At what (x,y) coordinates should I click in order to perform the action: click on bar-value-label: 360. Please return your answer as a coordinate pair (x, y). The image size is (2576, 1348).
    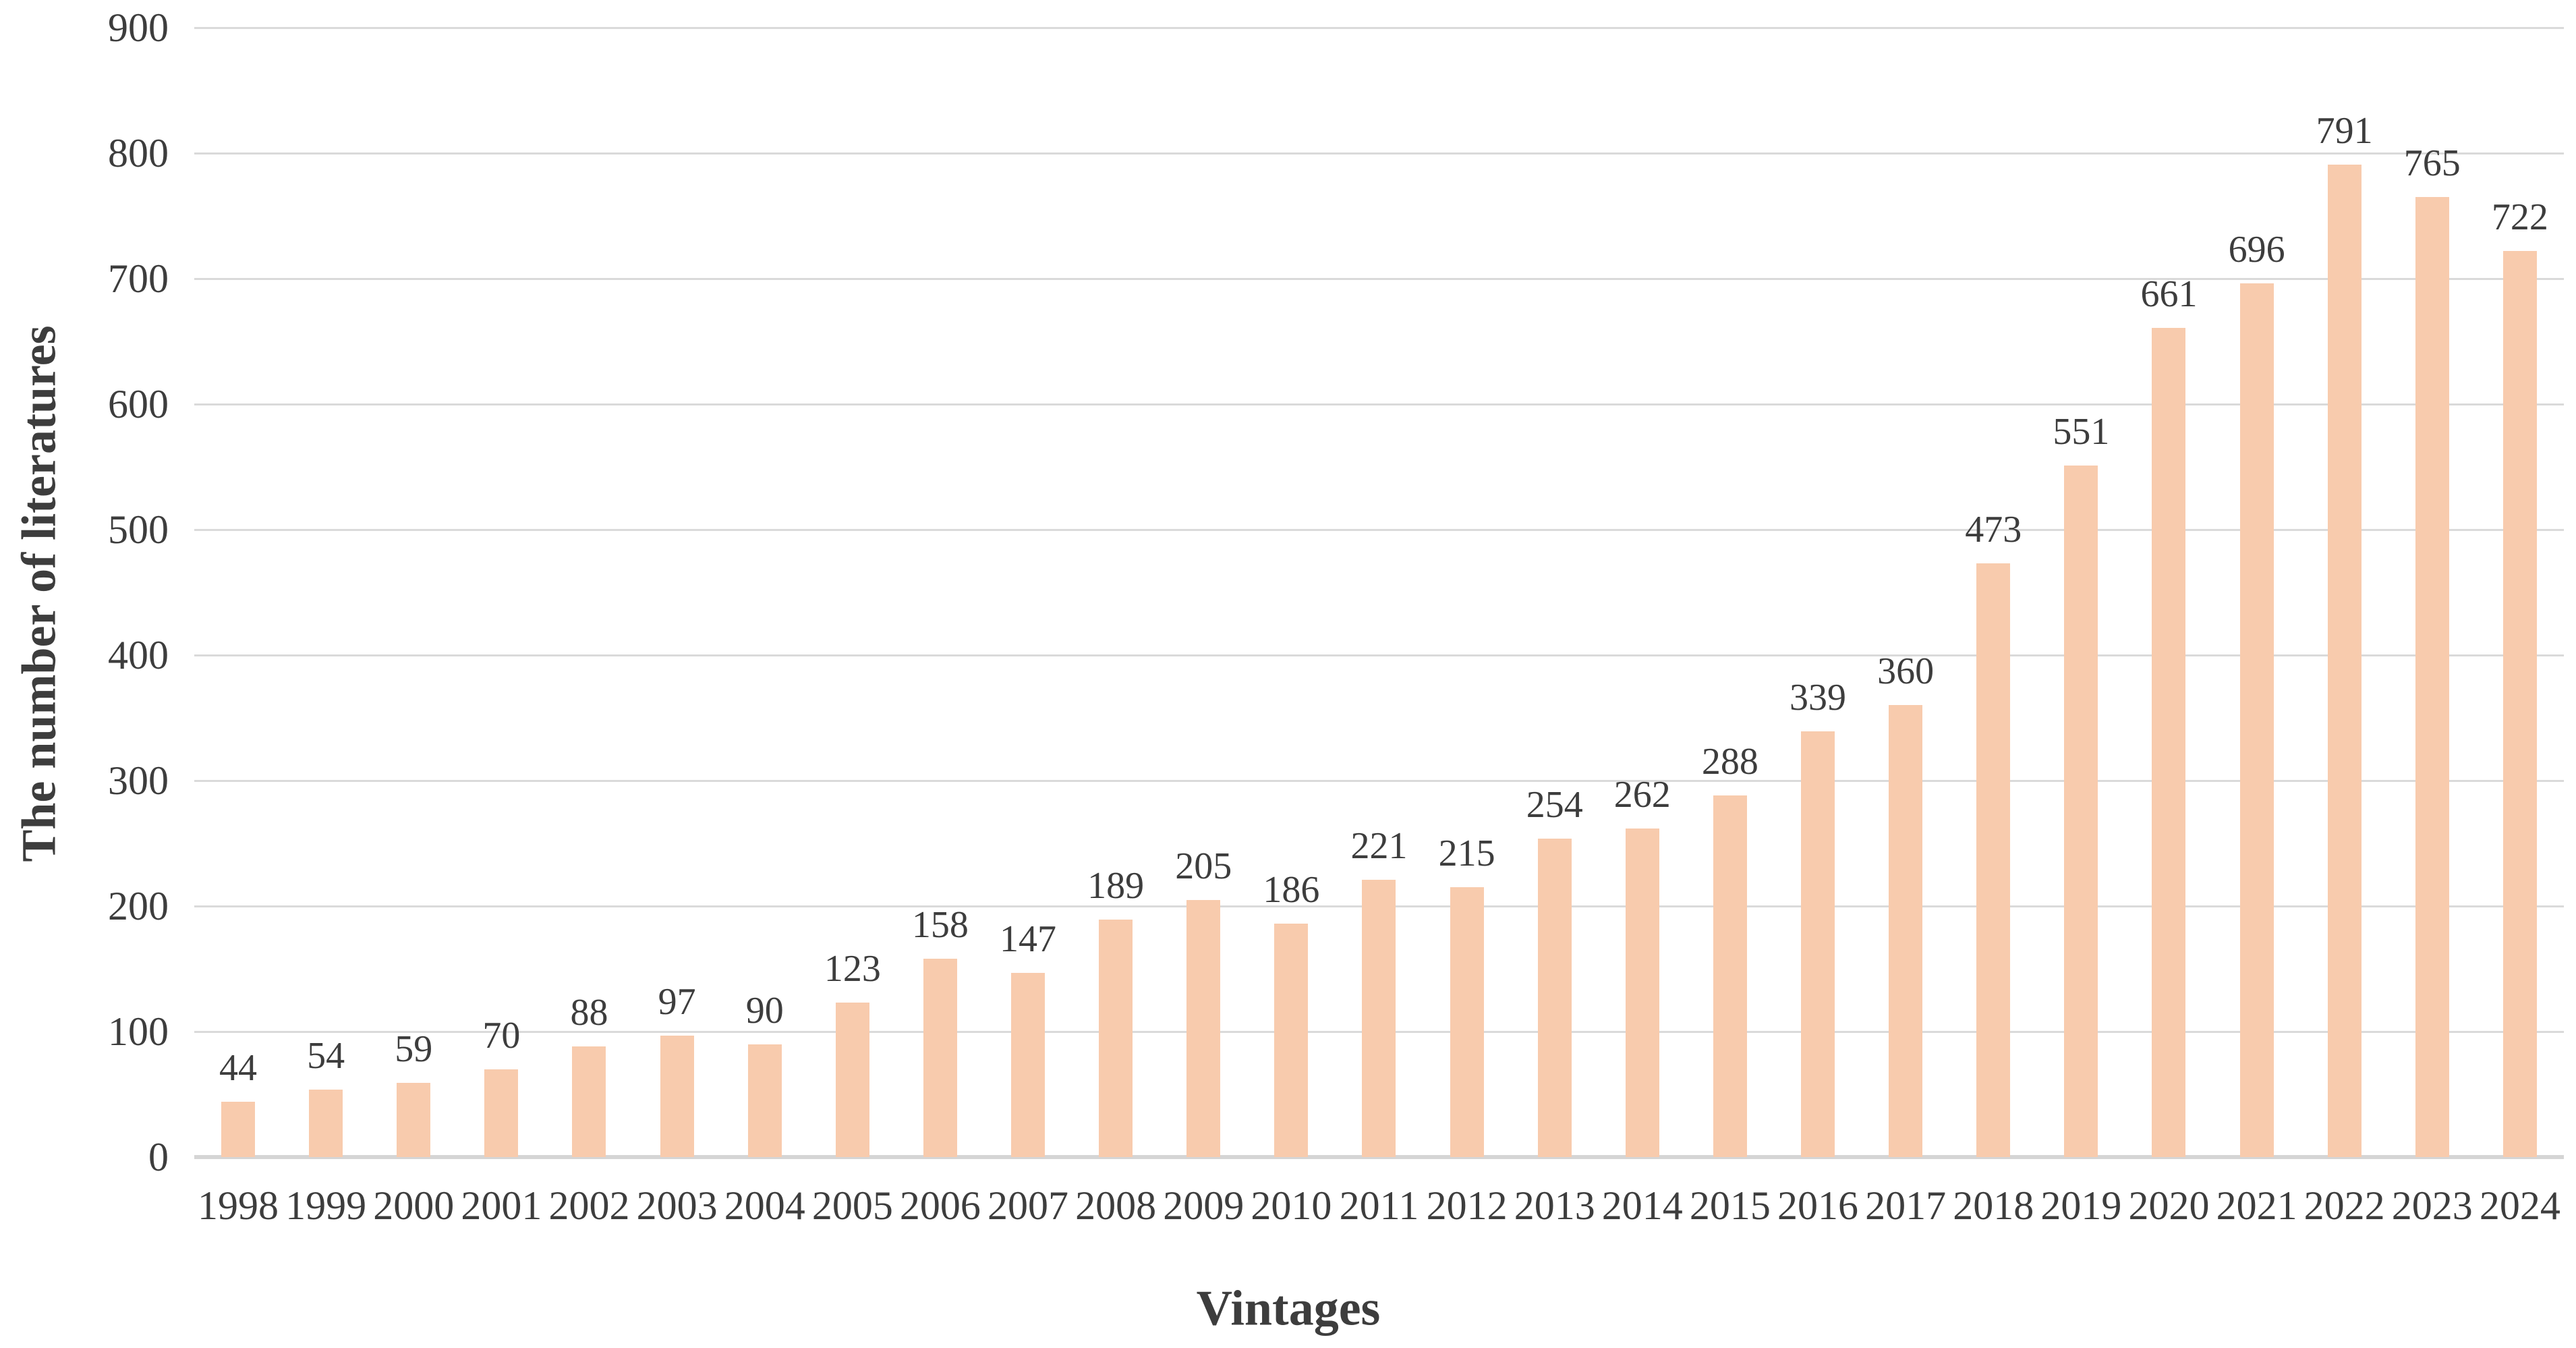
    Looking at the image, I should click on (1906, 671).